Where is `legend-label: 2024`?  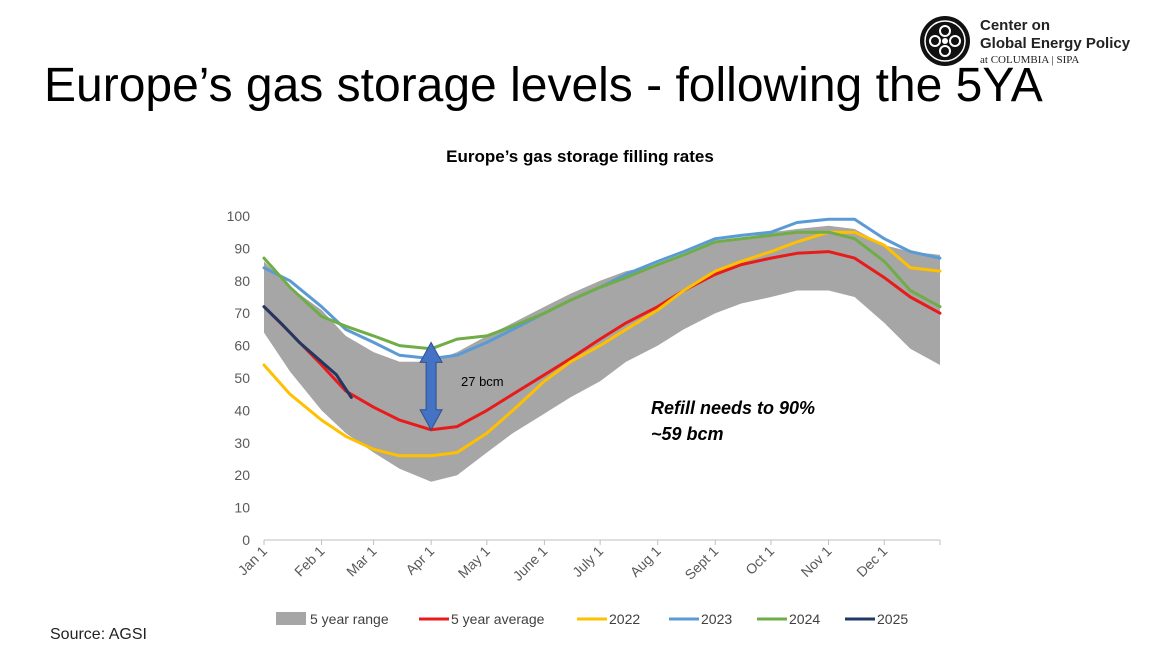 legend-label: 2024 is located at coordinates (804, 619).